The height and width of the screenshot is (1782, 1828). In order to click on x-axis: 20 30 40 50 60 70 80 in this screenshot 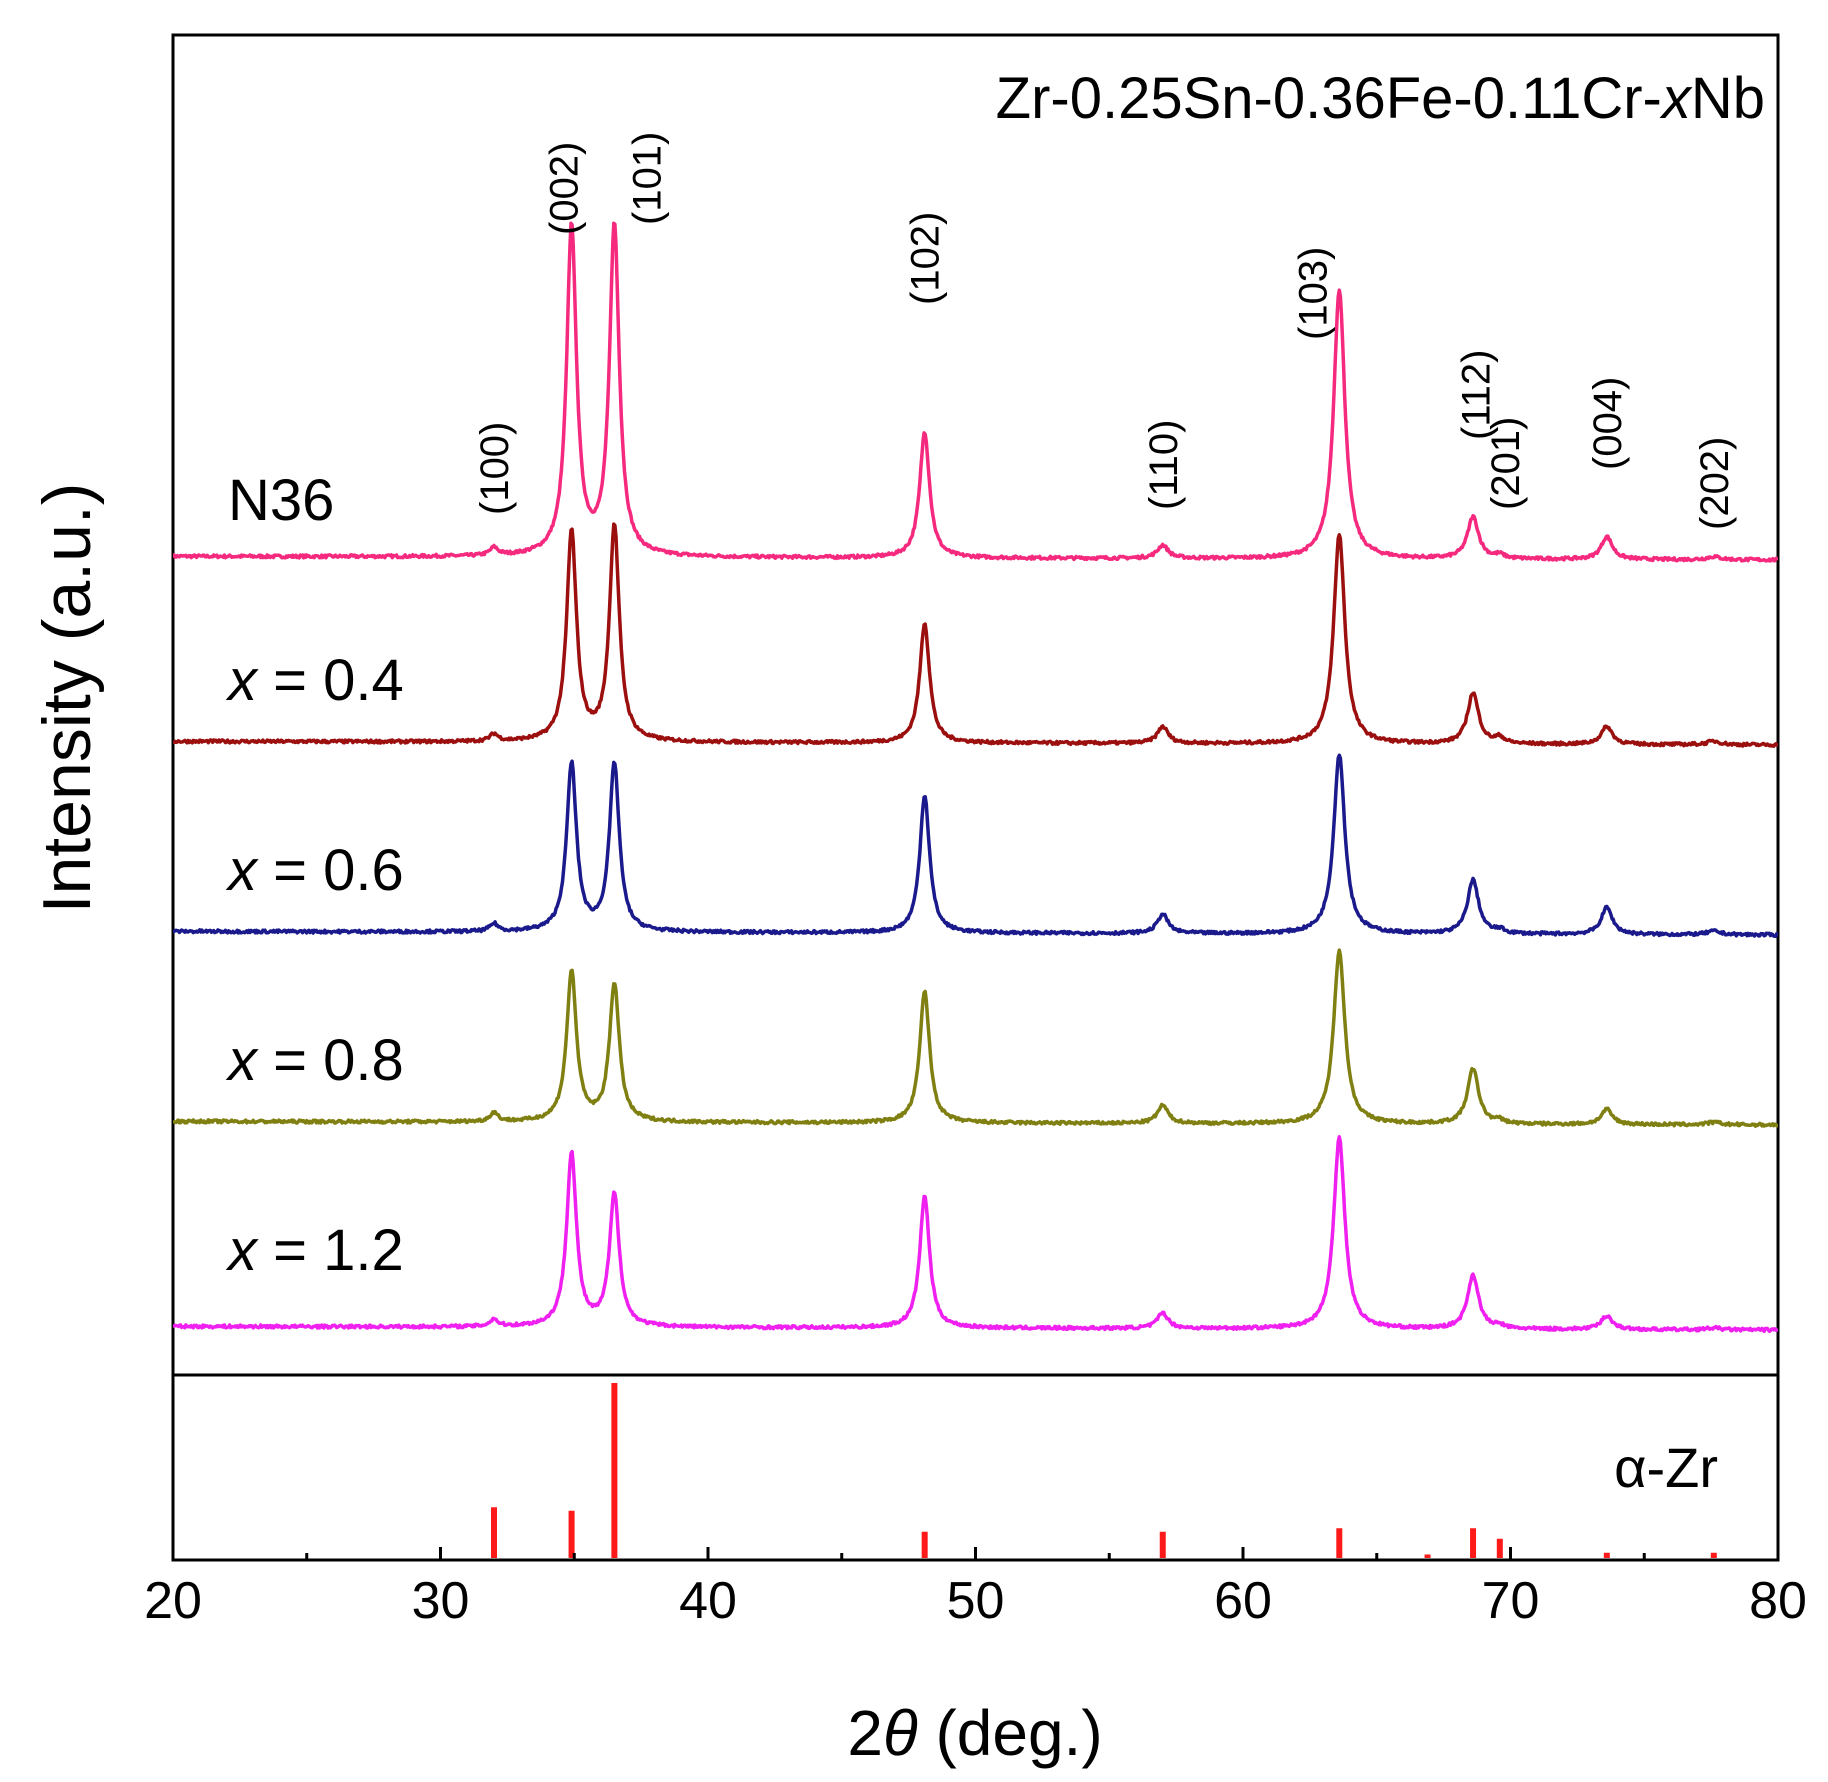, I will do `click(975, 1588)`.